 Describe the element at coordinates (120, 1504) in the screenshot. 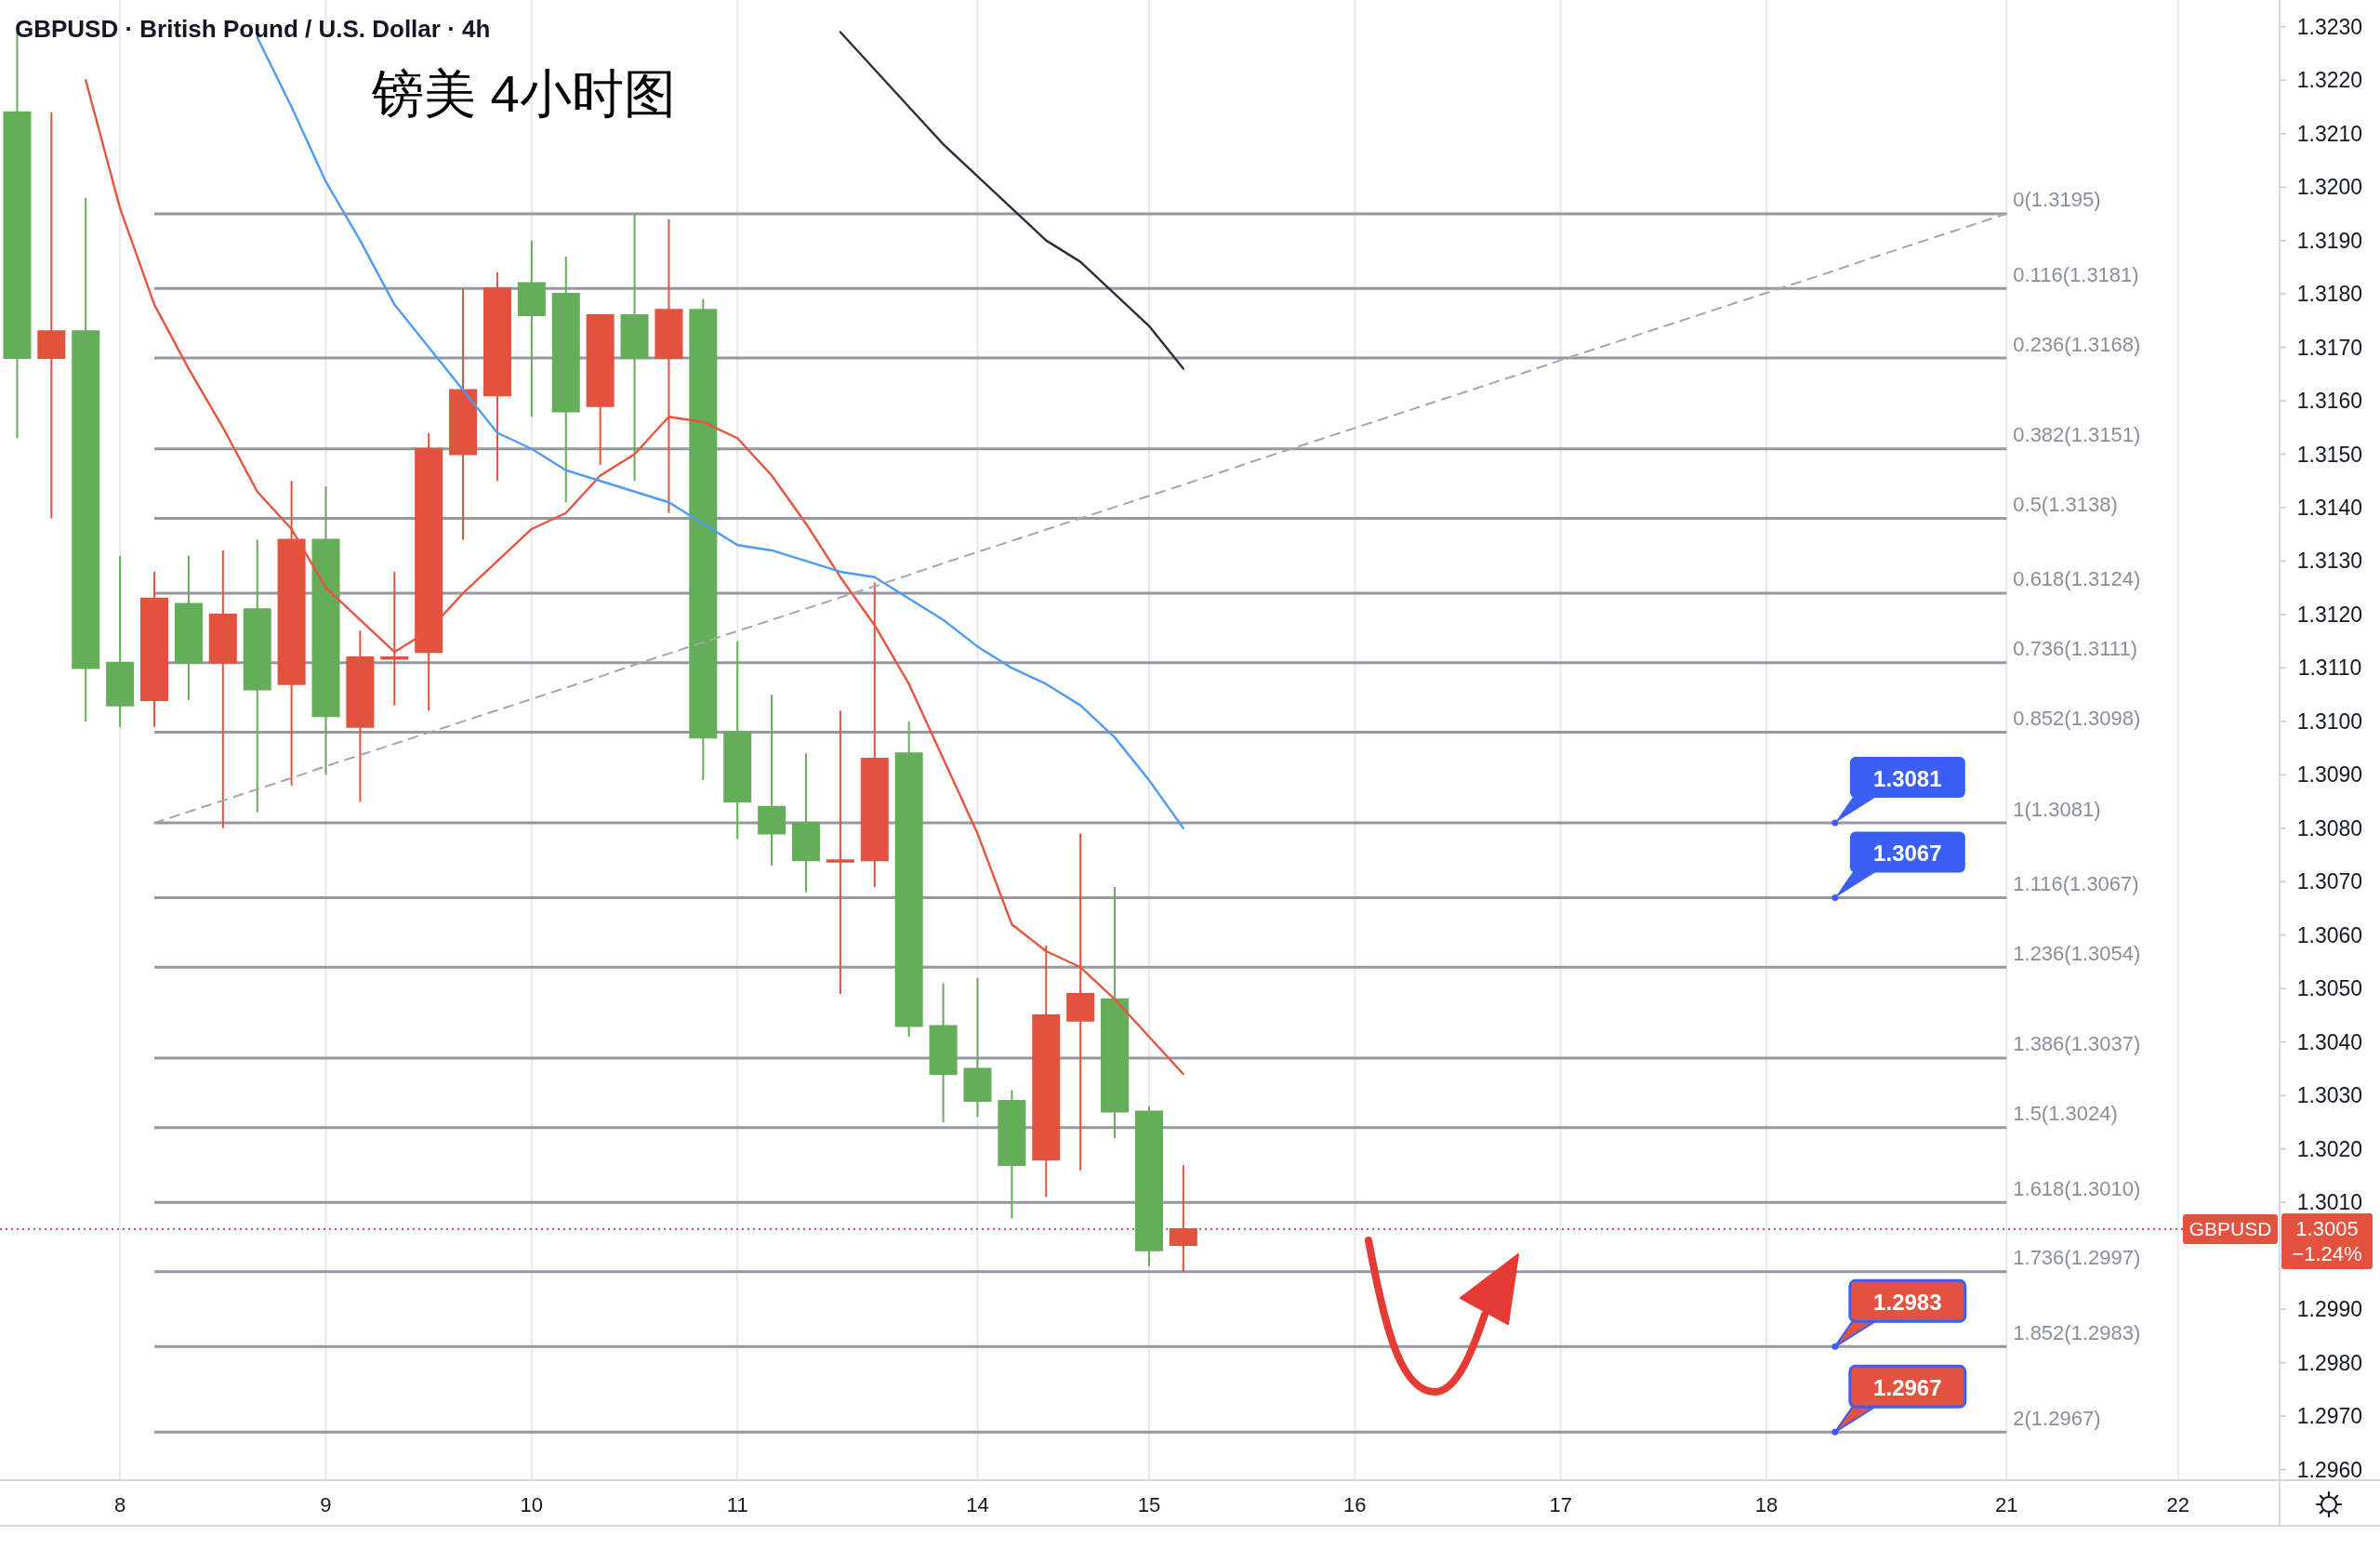

I see `x-tick-label: 8` at that location.